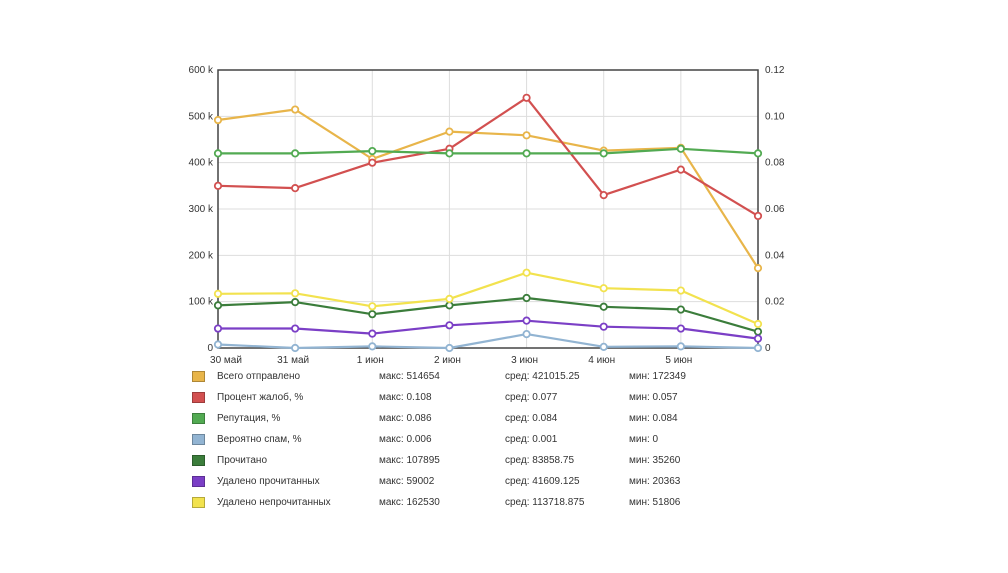 The height and width of the screenshot is (573, 1008). I want to click on y-left-tick-label: 100 k, so click(201, 302).